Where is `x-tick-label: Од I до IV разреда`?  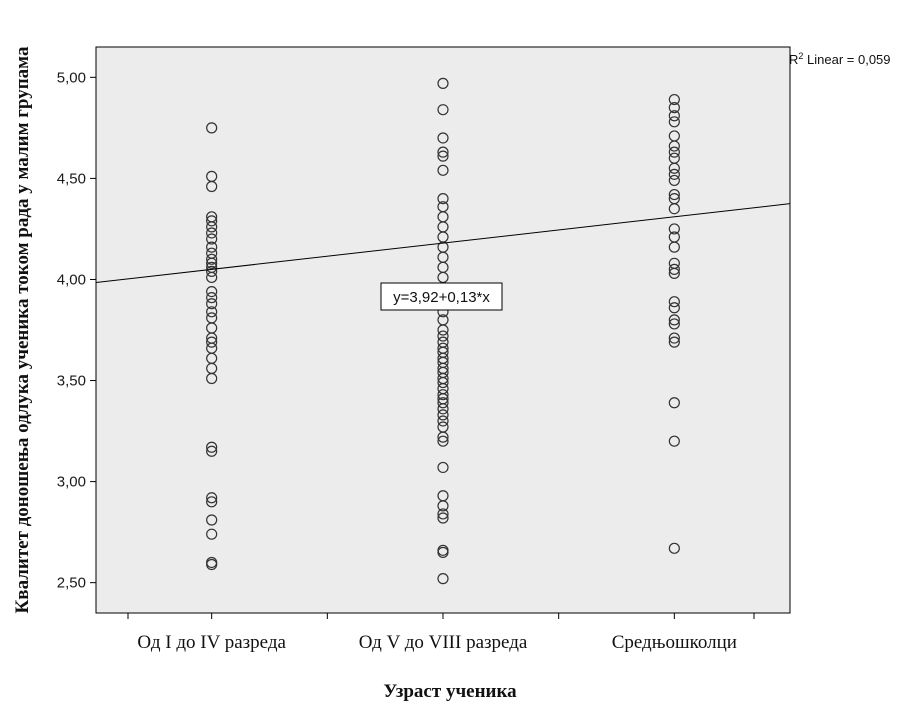
x-tick-label: Од I до IV разреда is located at coordinates (211, 642).